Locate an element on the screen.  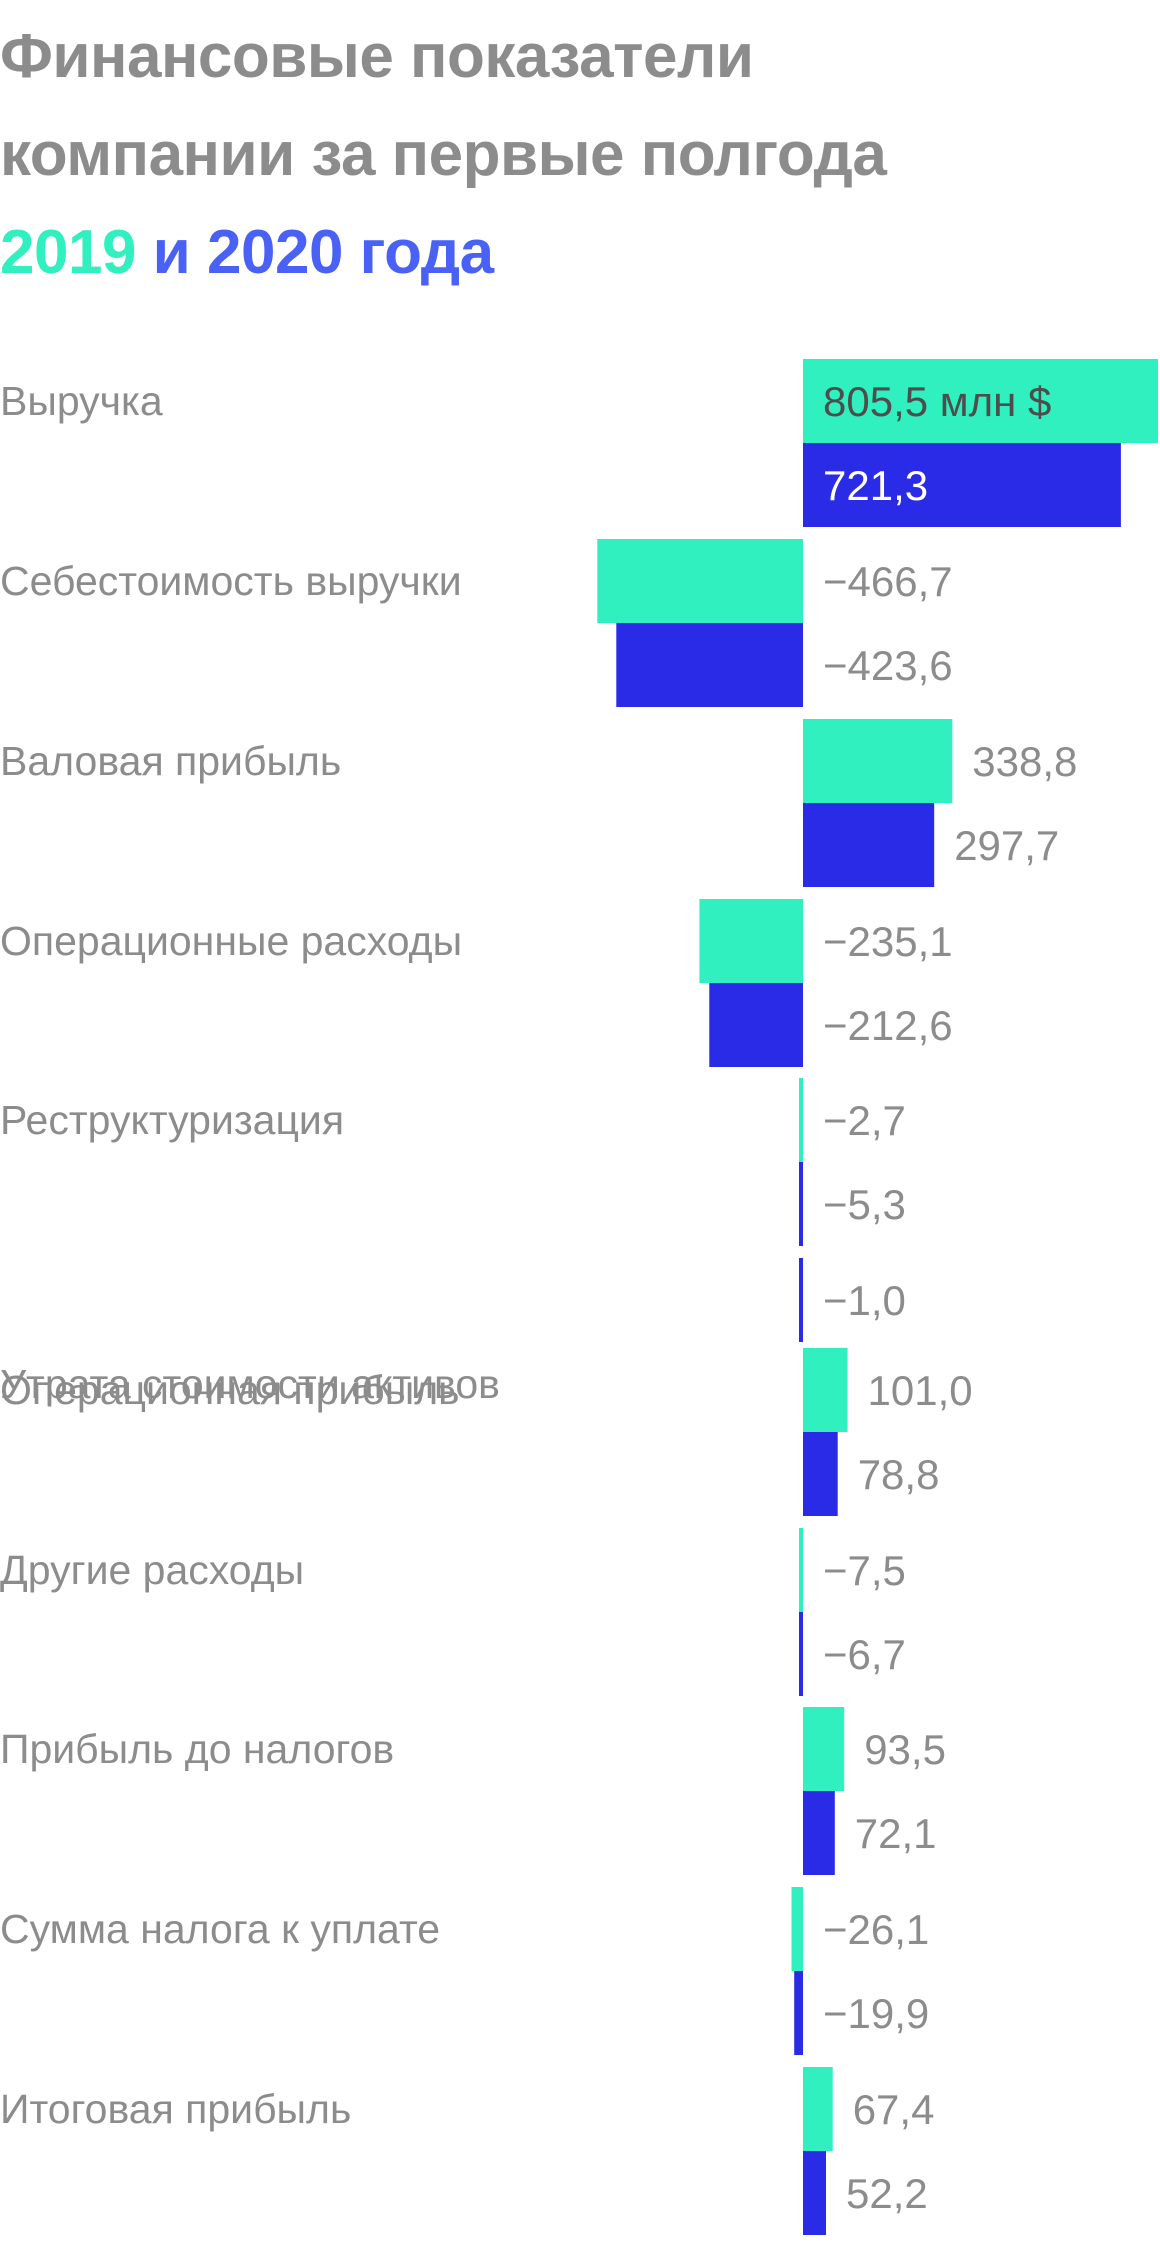
data-label-2020: 72,1 is located at coordinates (896, 1833).